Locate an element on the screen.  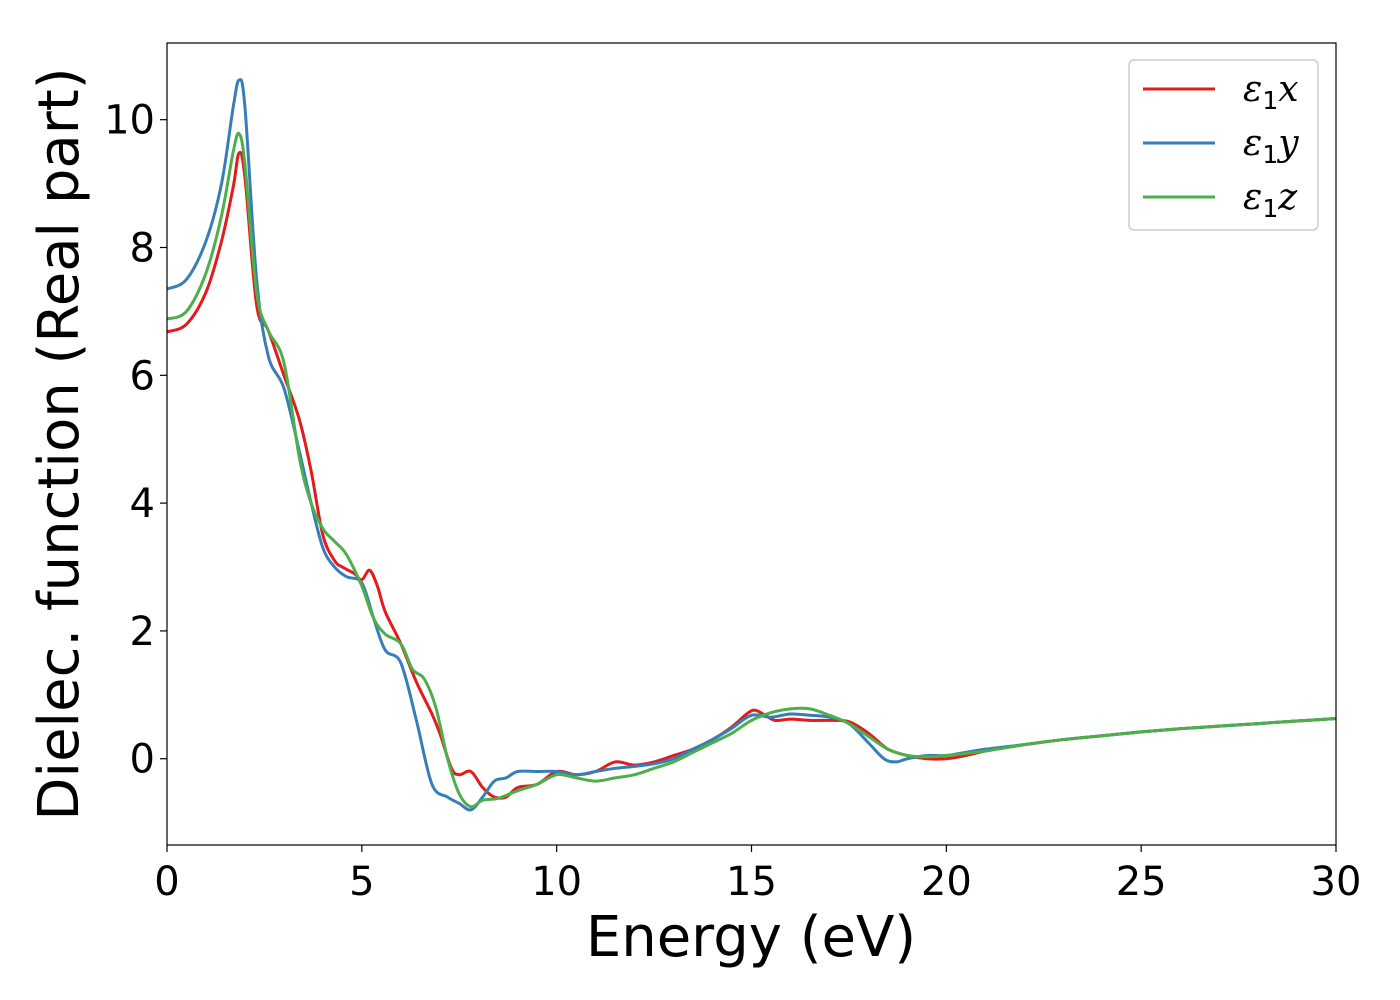
x-tick-label: 0 is located at coordinates (166, 882).